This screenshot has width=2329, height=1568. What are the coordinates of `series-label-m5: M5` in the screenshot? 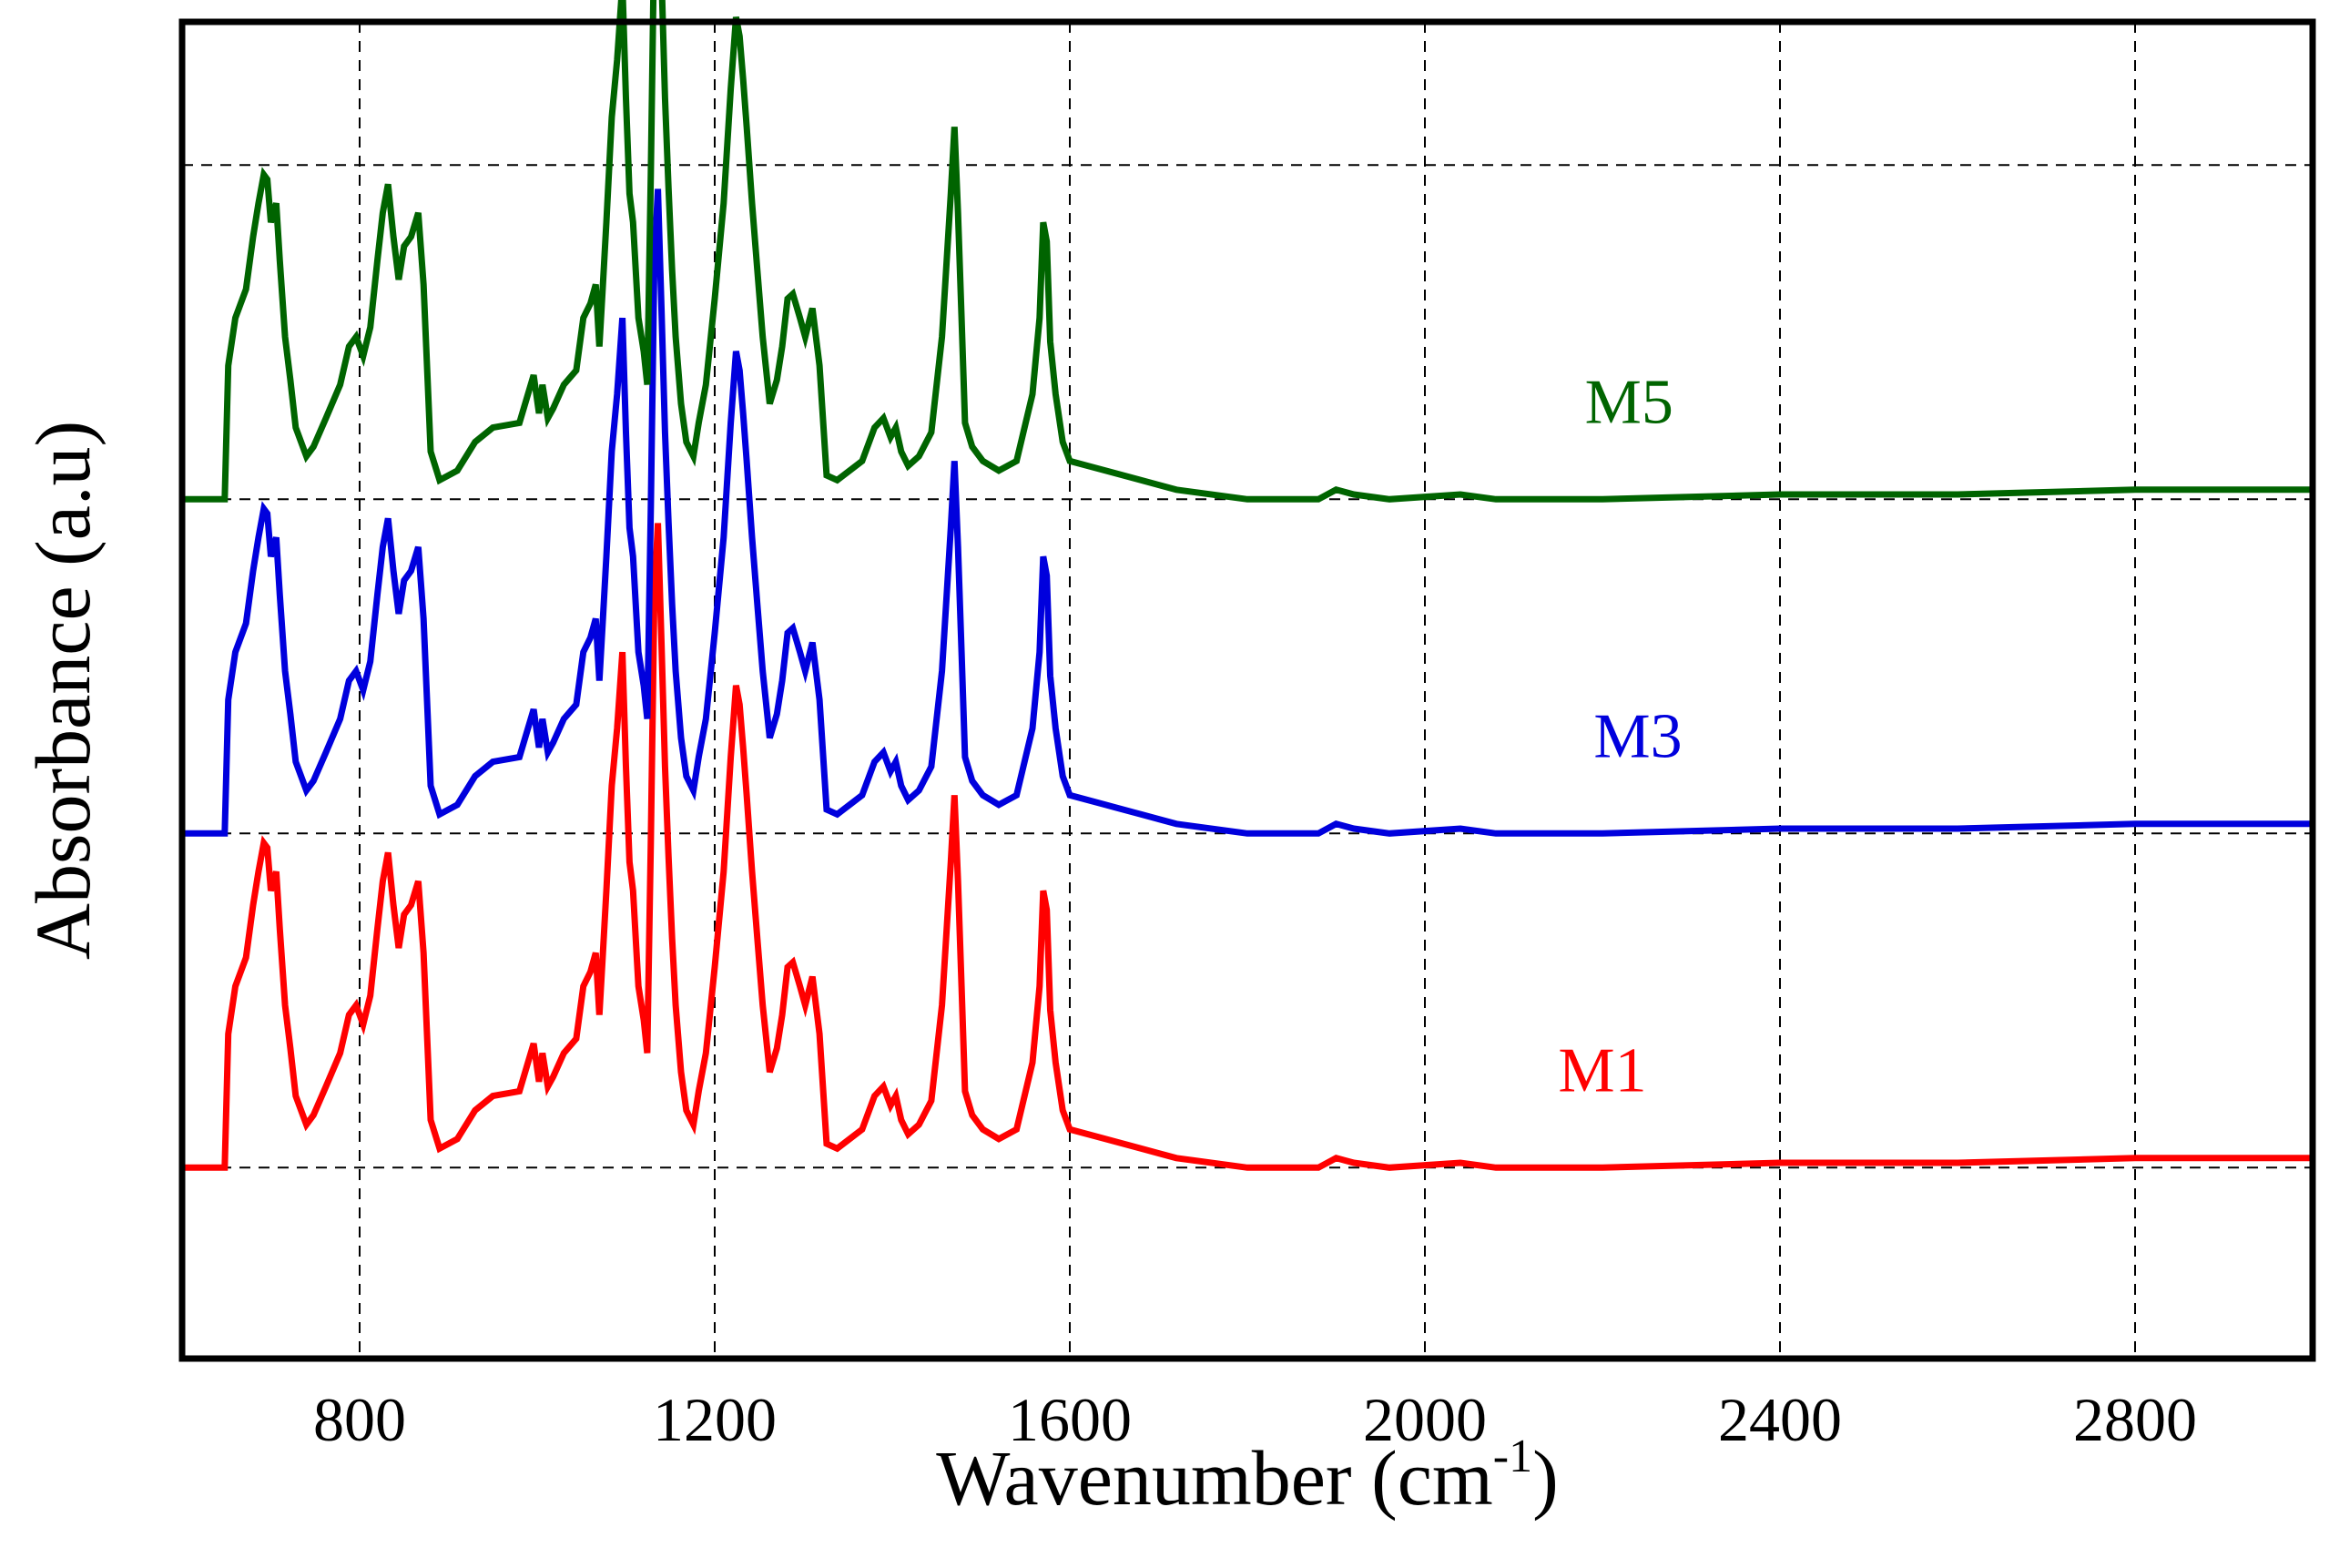 It's located at (1629, 402).